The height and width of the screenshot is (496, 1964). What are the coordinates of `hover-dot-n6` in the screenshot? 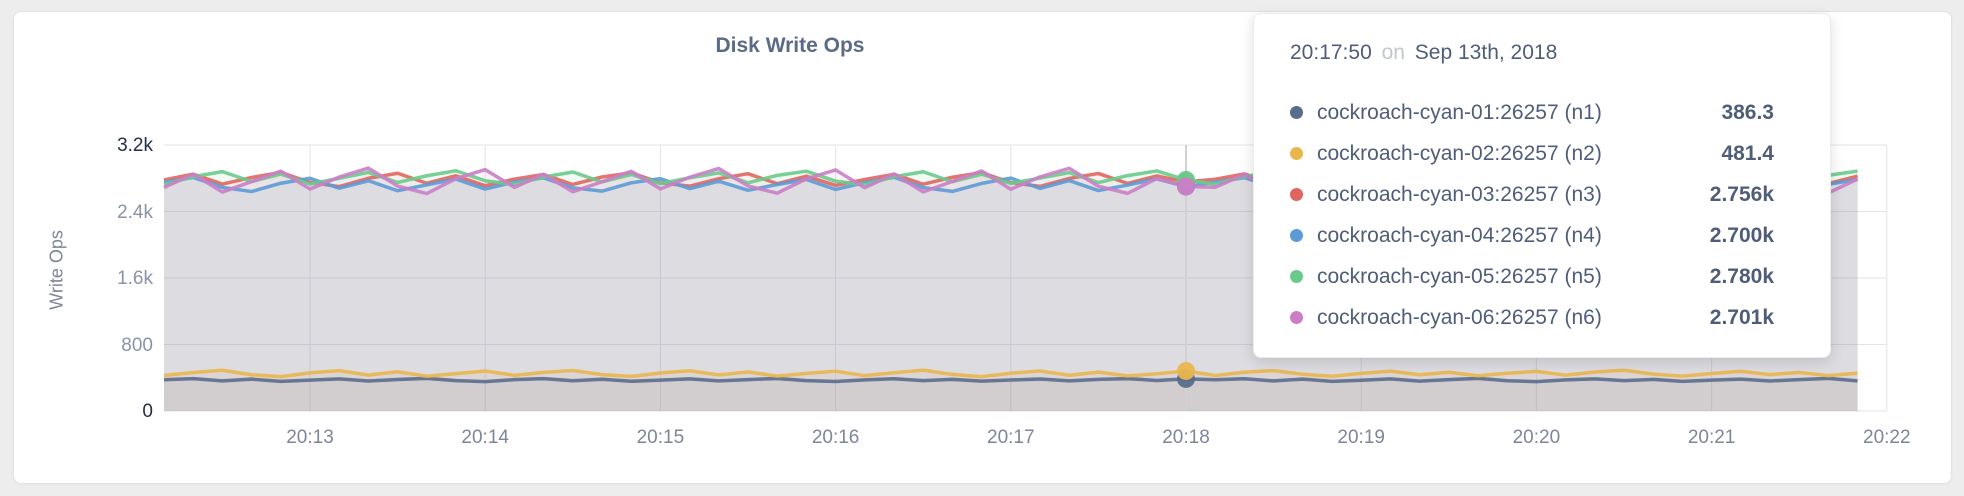 It's located at (1186, 186).